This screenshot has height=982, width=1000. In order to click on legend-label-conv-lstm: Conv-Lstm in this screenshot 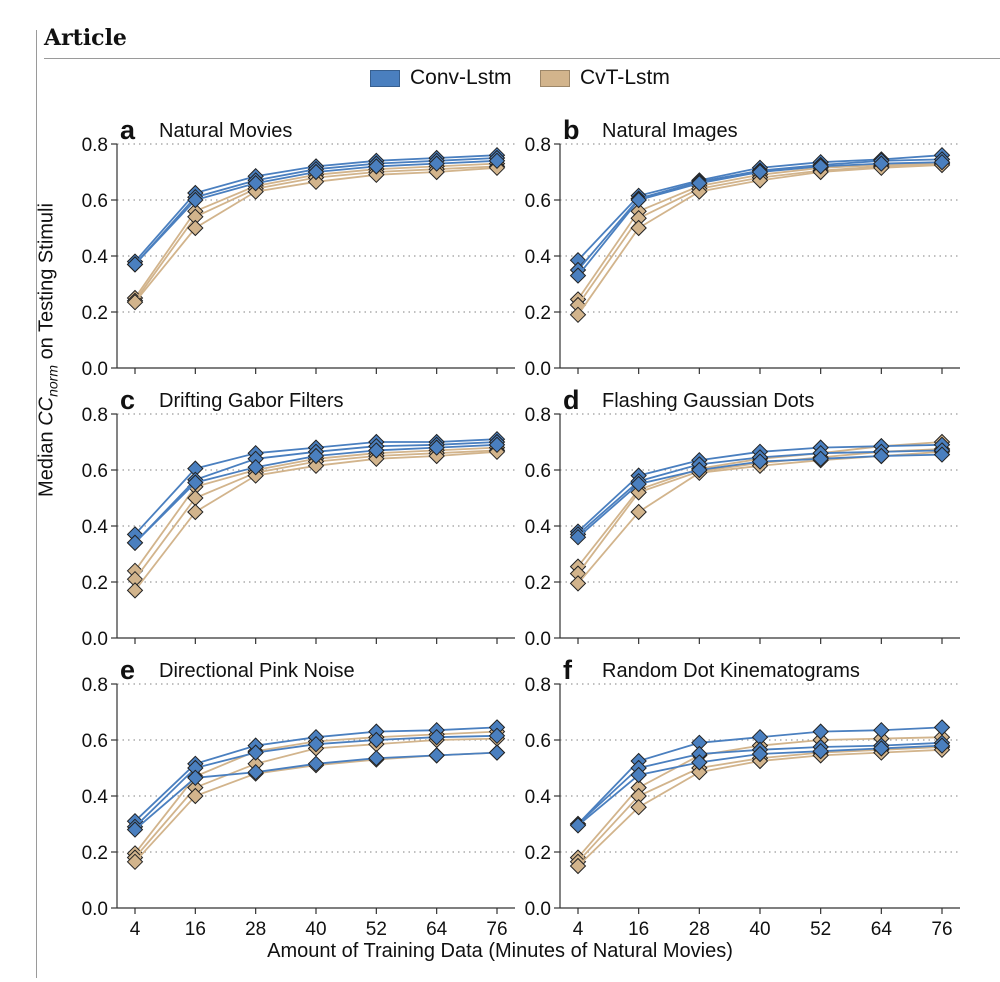, I will do `click(461, 77)`.